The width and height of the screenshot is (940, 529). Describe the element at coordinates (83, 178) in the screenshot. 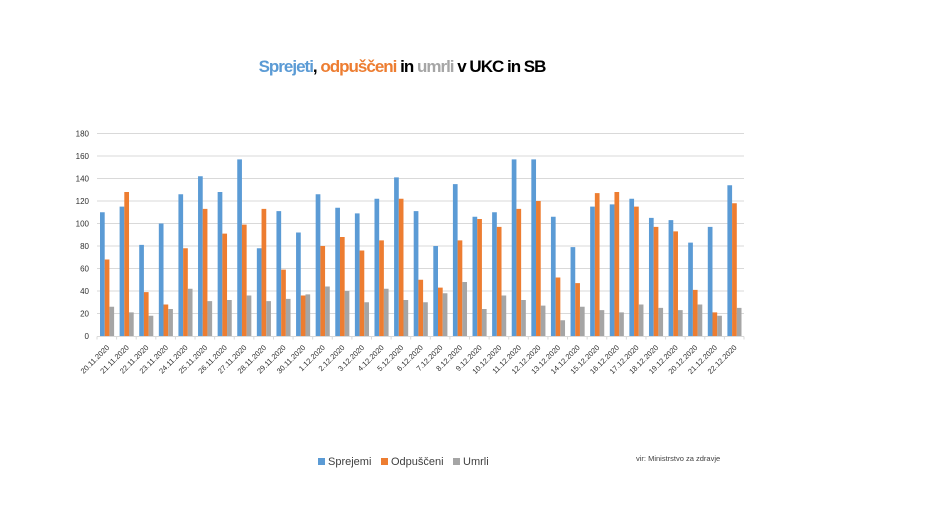

I see `svg-text: 140` at that location.